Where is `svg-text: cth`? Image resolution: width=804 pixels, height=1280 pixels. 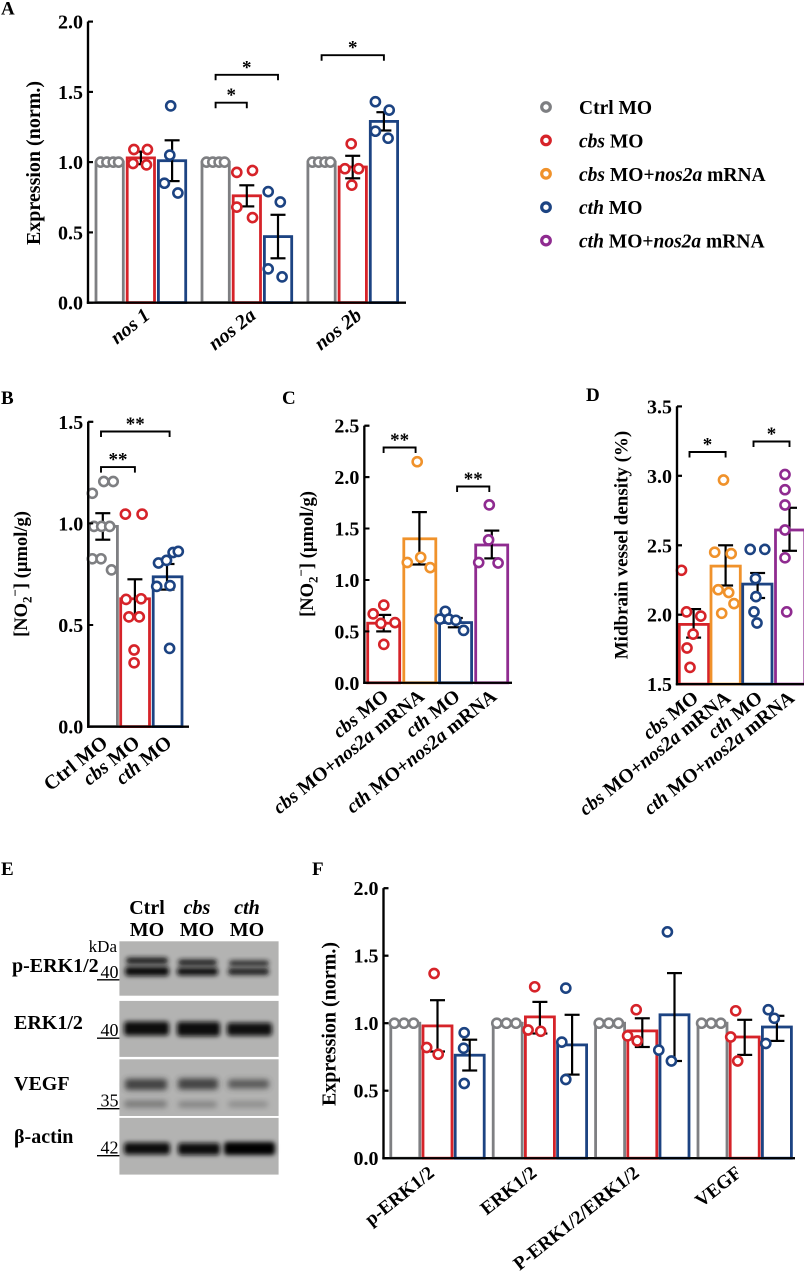 svg-text: cth is located at coordinates (247, 908).